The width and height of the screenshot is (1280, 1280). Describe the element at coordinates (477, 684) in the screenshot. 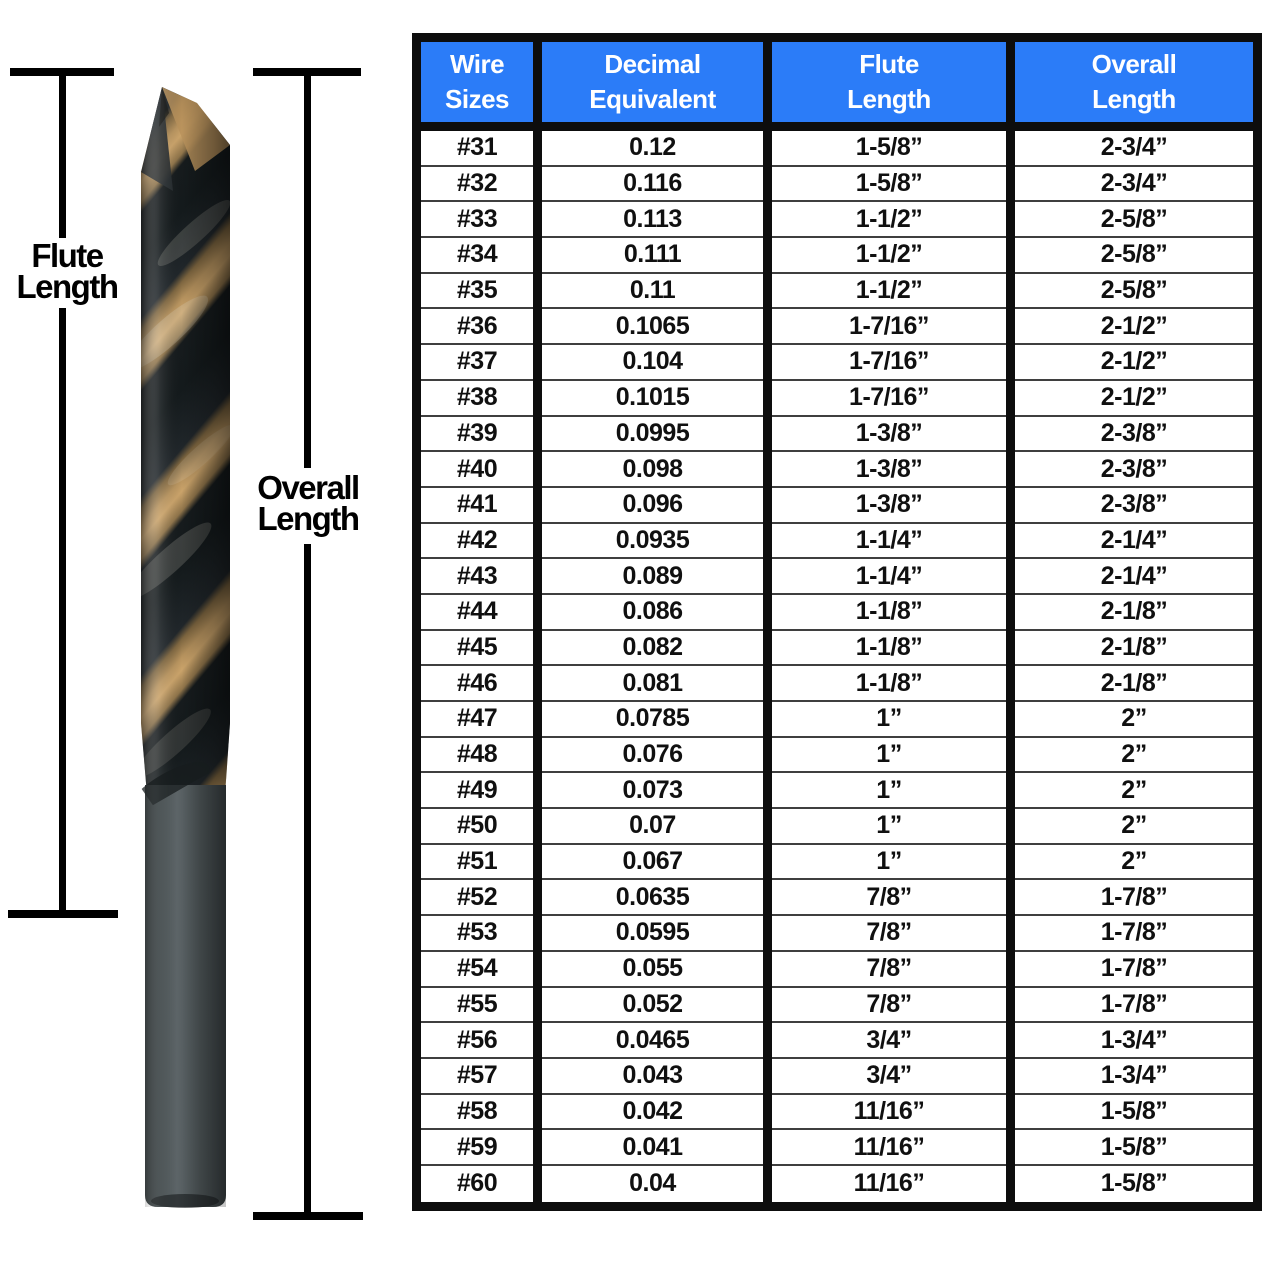

I see `table-cell: #46` at that location.